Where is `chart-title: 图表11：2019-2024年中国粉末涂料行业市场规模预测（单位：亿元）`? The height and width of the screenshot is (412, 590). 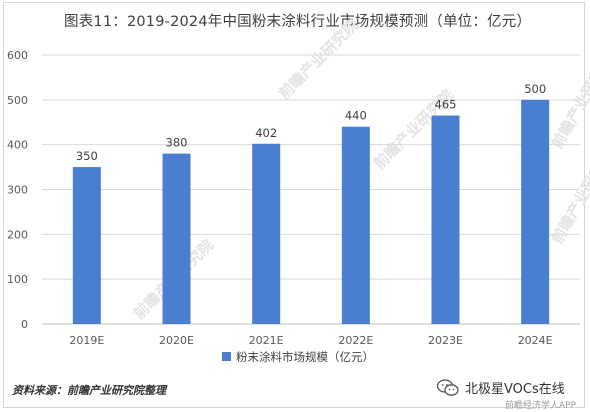 chart-title: 图表11：2019-2024年中国粉末涂料行业市场规模预测（单位：亿元） is located at coordinates (298, 22).